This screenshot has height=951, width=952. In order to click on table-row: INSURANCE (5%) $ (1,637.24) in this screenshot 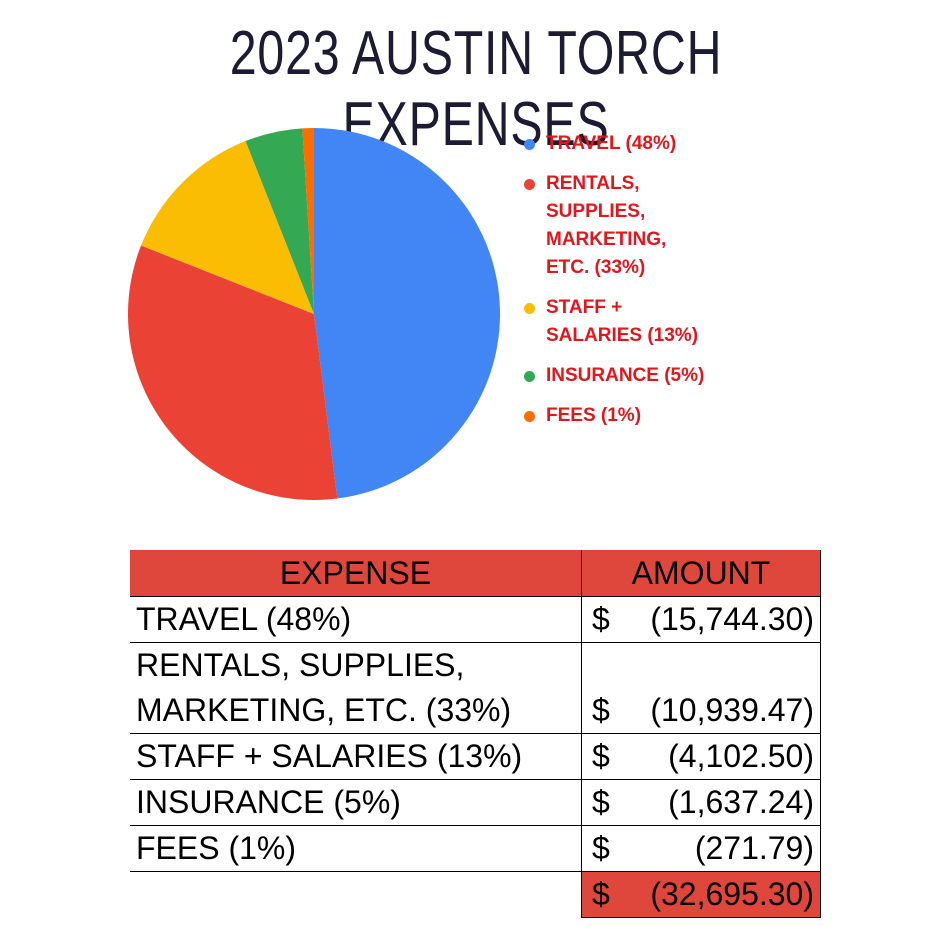, I will do `click(475, 802)`.